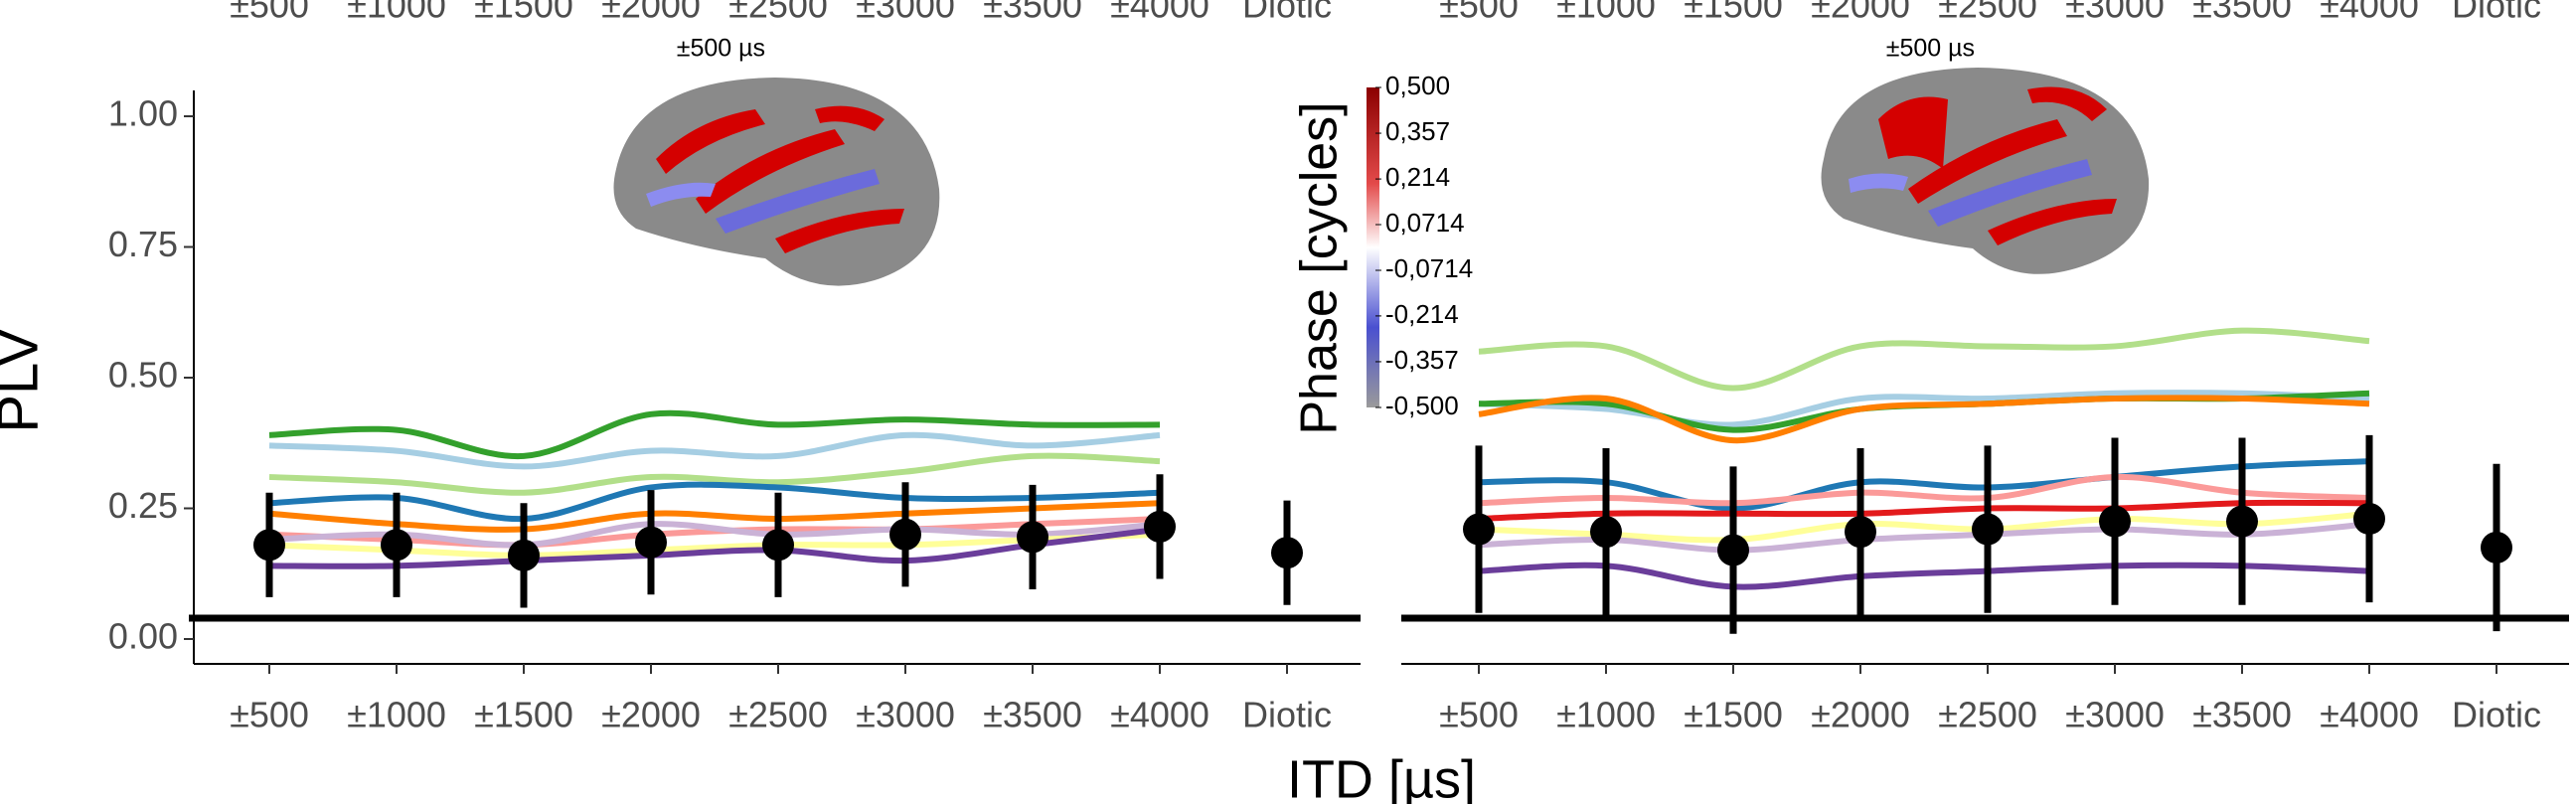 The height and width of the screenshot is (804, 2576). Describe the element at coordinates (143, 114) in the screenshot. I see `y-tick-label: 1.00` at that location.